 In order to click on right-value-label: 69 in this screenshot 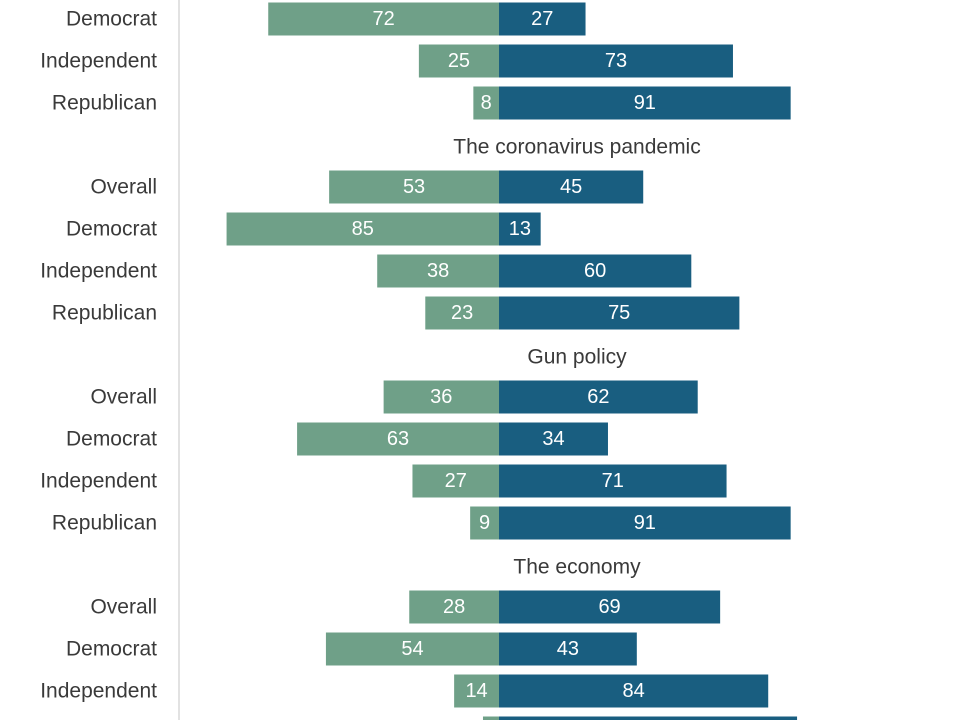, I will do `click(609, 607)`.